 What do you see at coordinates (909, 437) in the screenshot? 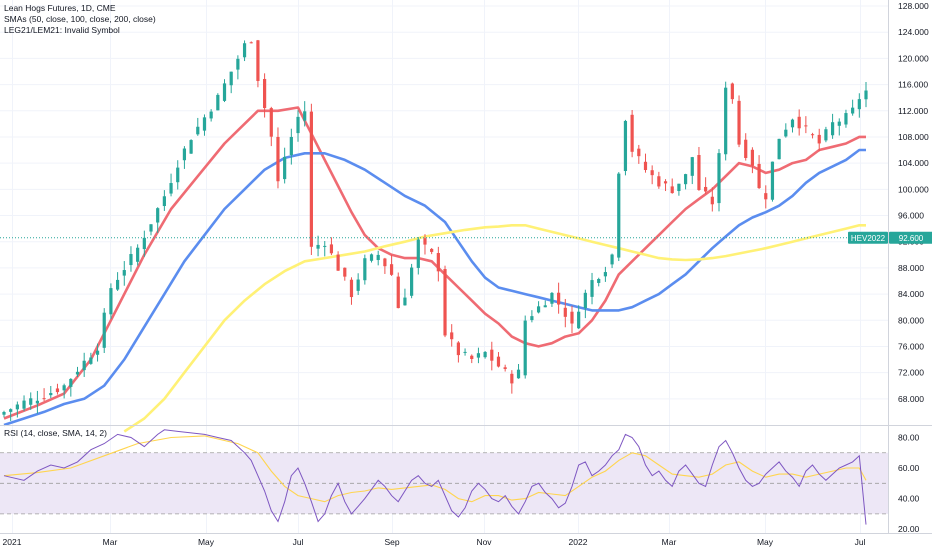
I see `rsi-axis-label: 80.00` at bounding box center [909, 437].